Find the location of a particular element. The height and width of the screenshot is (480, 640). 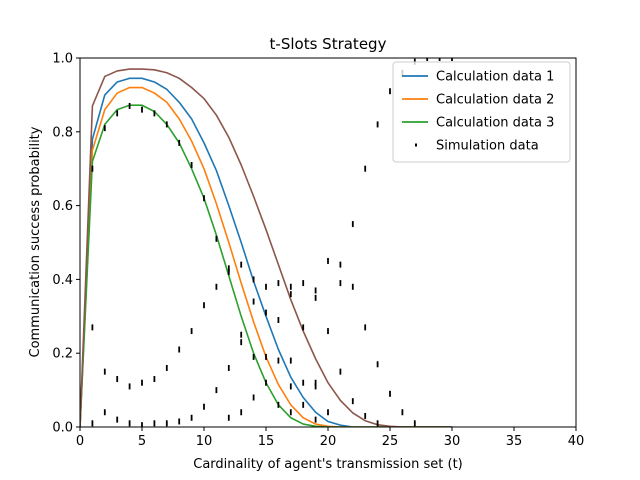

legend-entry: Simulation data is located at coordinates (487, 146).